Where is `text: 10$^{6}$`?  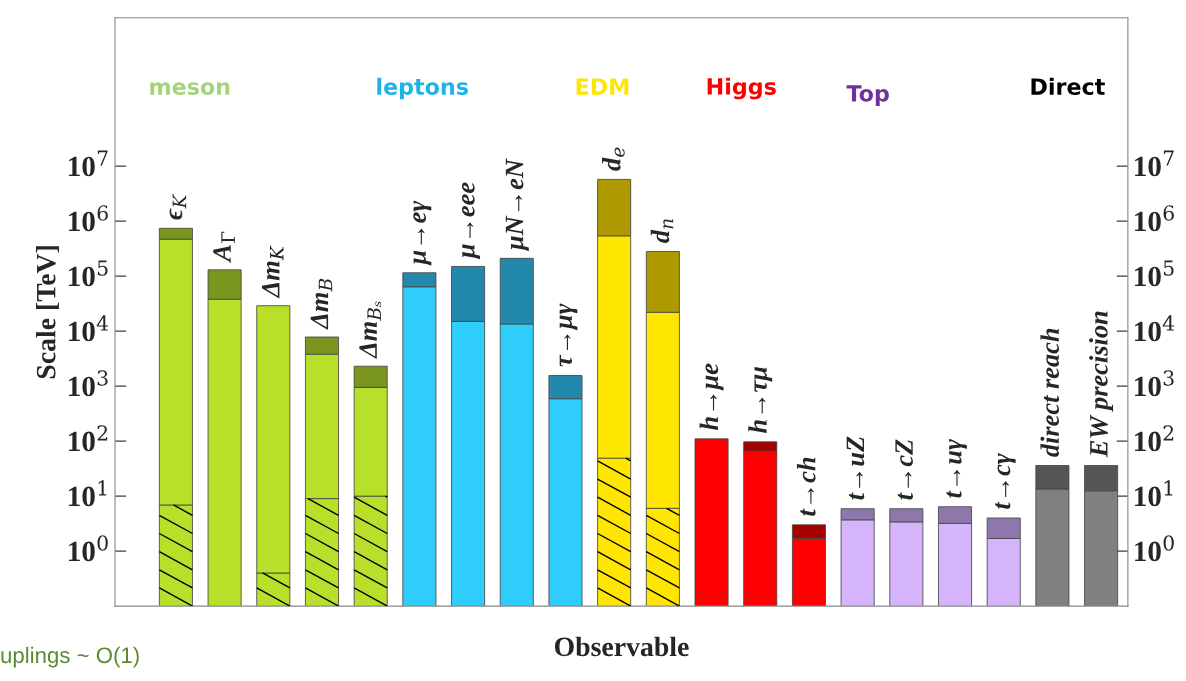
text: 10$^{6}$ is located at coordinates (88, 218).